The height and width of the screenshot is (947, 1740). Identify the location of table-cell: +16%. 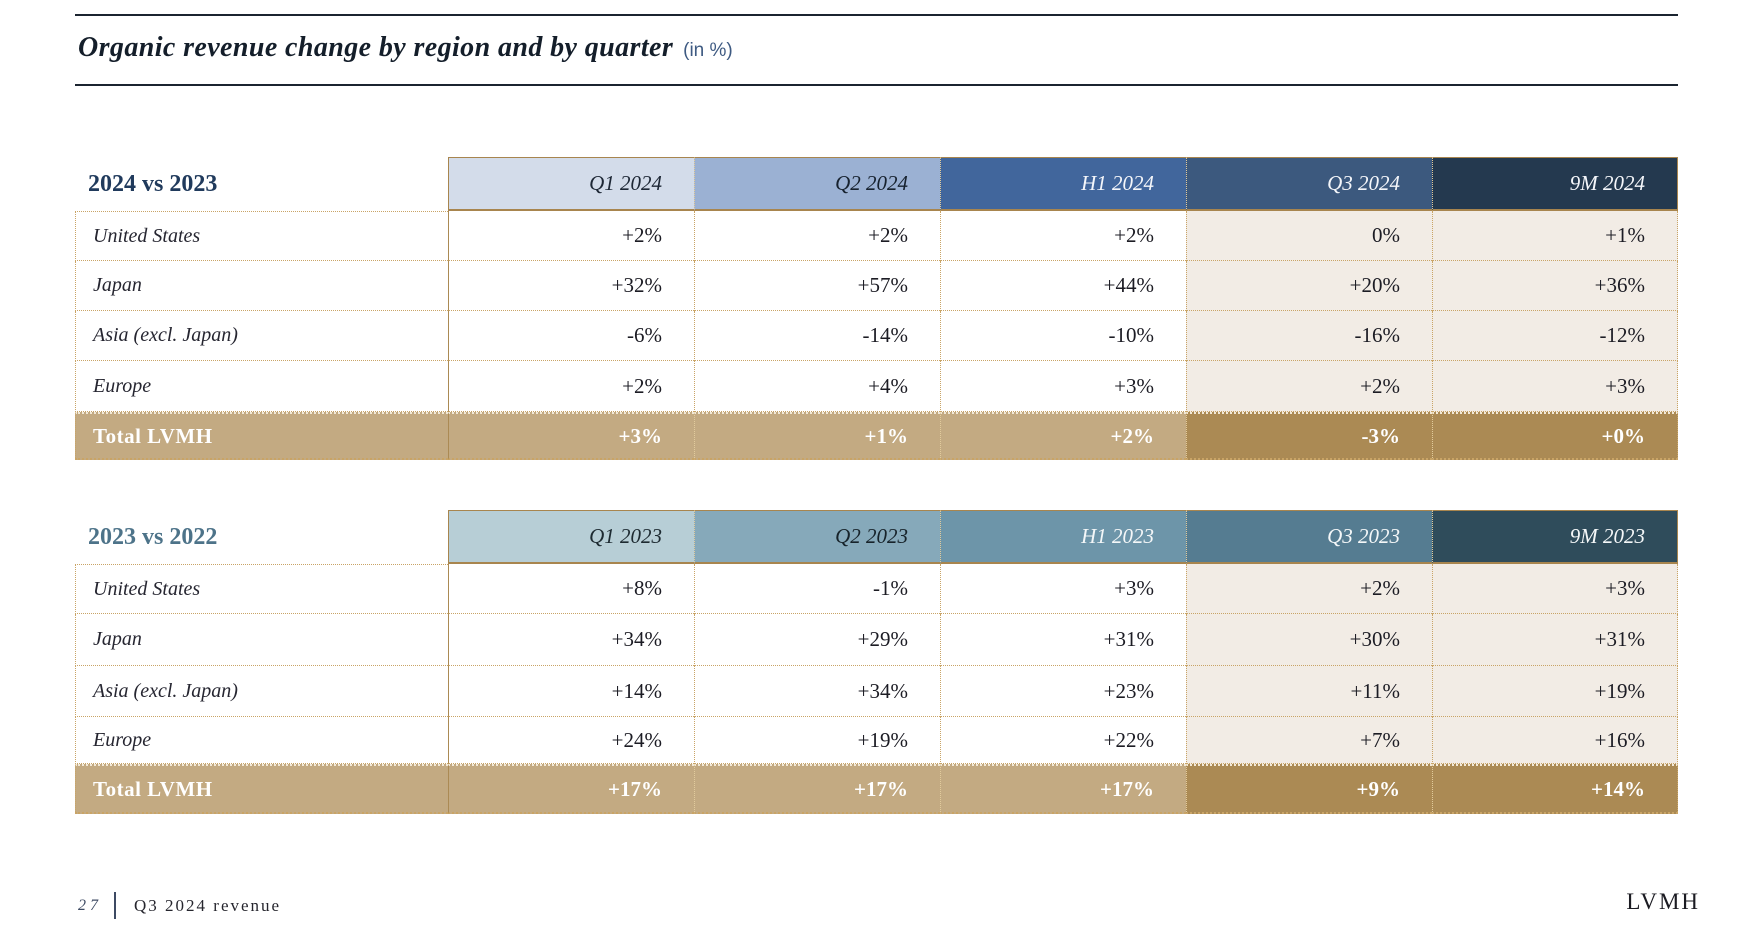
(1555, 740).